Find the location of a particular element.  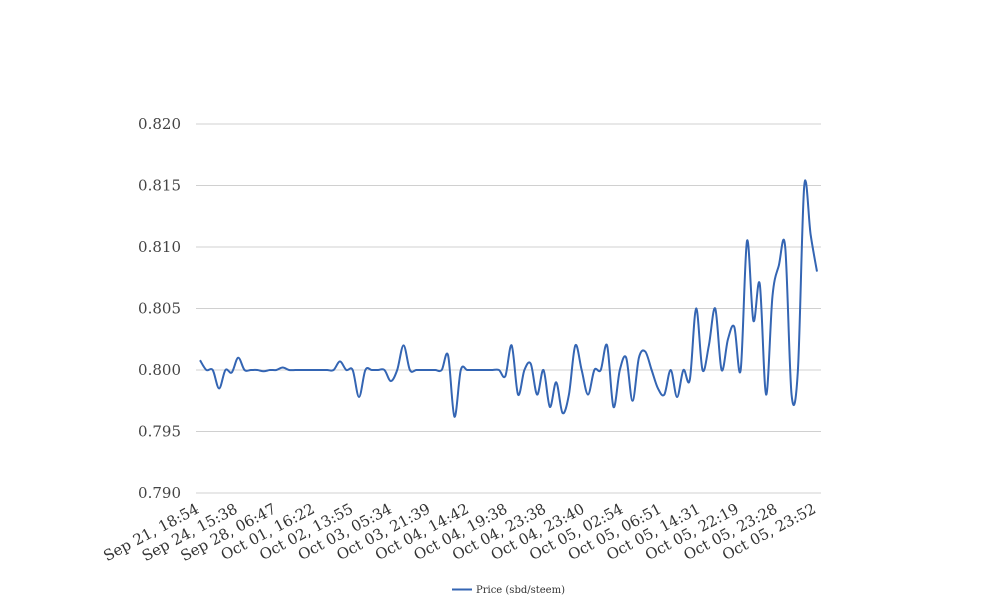

y-tick-label: 0.815 is located at coordinates (159, 186).